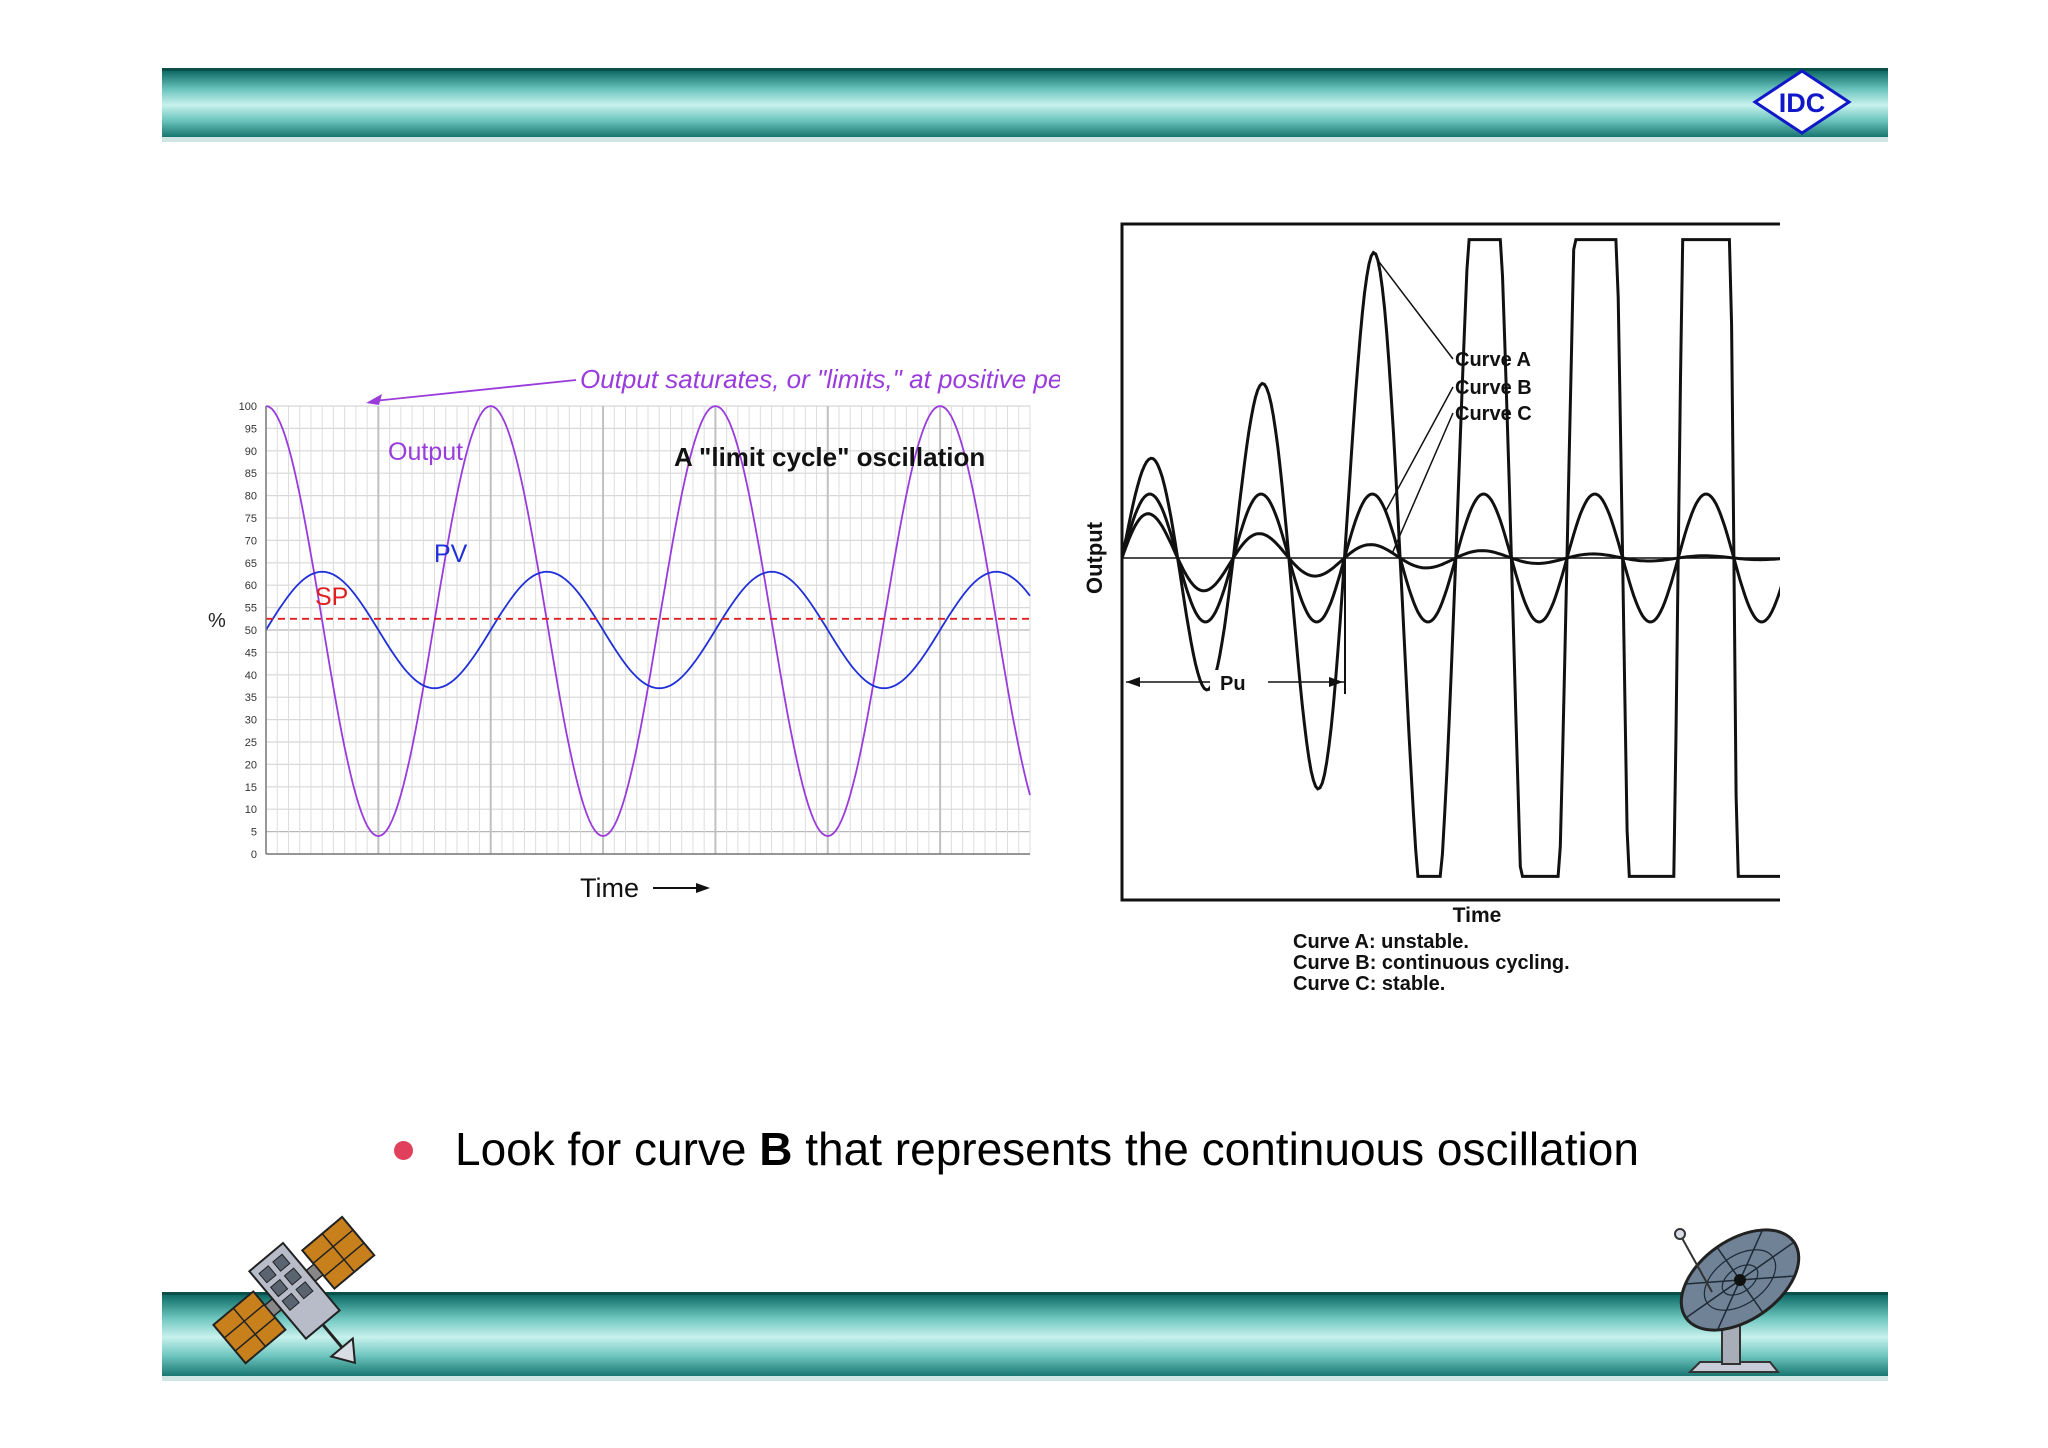  I want to click on chart2-series-curve-c, so click(1450, 552).